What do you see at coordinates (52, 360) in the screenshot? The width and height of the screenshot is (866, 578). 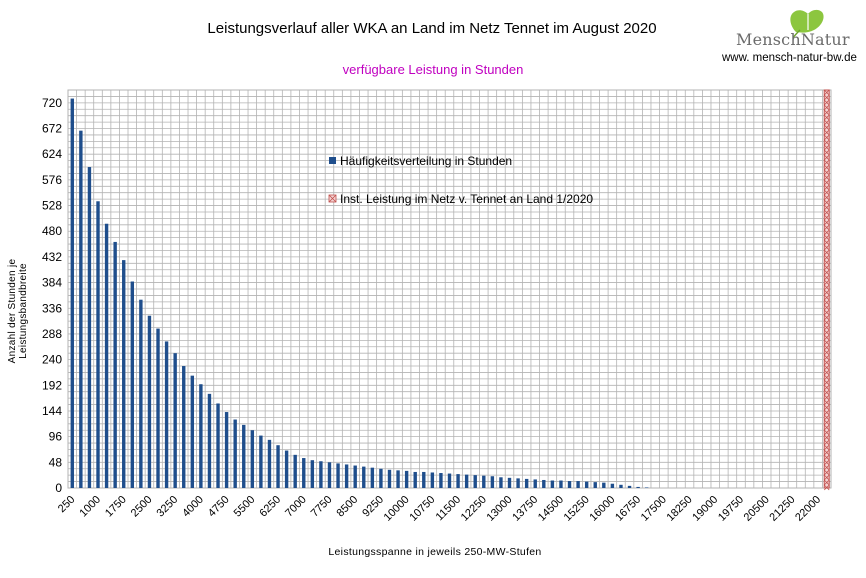 I see `y-tick-label: 240` at bounding box center [52, 360].